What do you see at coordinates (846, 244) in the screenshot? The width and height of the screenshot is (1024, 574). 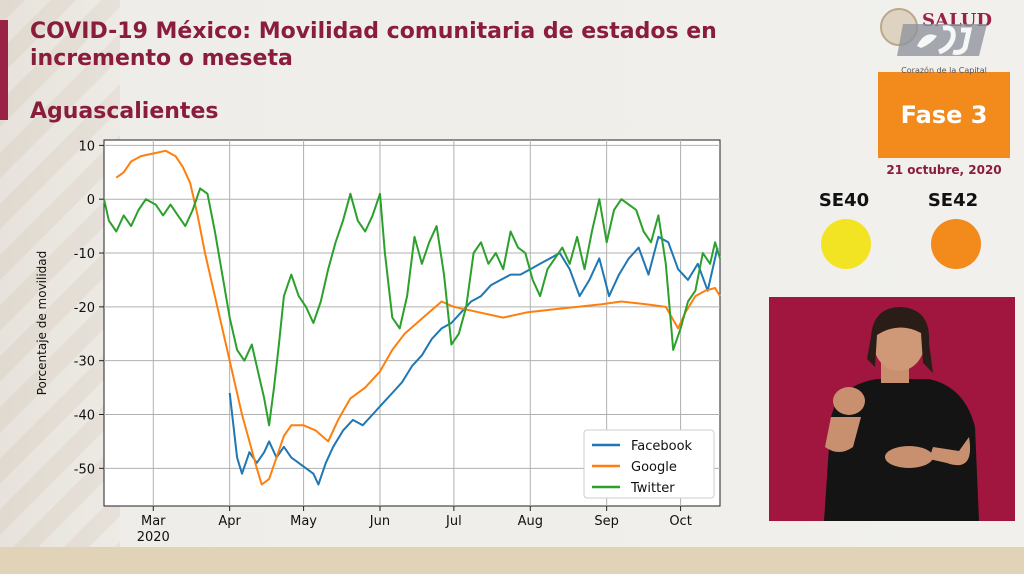 I see `week-40-indicator` at bounding box center [846, 244].